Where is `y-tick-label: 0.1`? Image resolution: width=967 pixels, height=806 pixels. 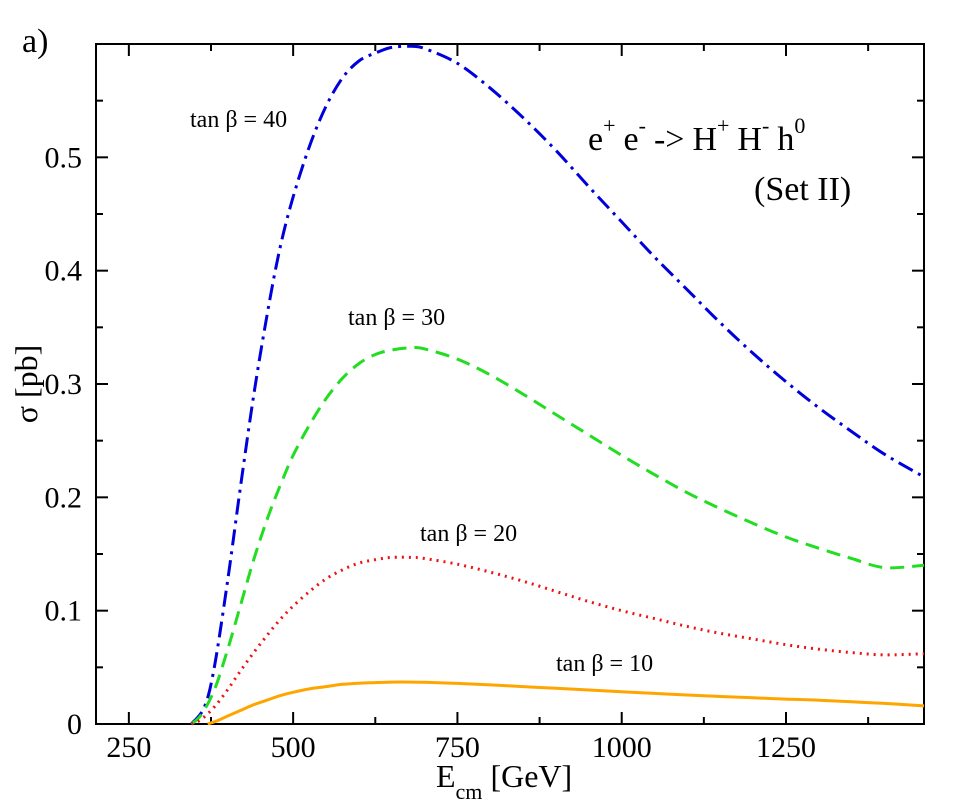
y-tick-label: 0.1 is located at coordinates (64, 611).